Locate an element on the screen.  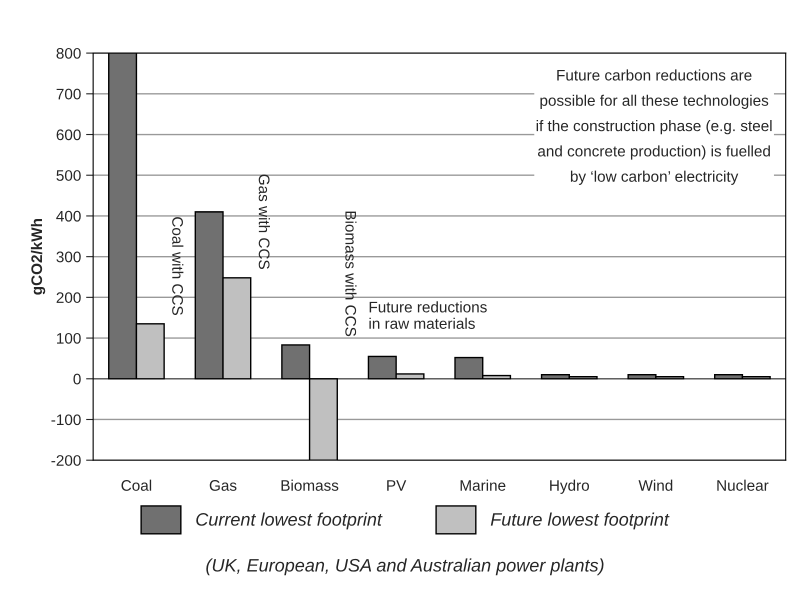
y-tick-label: -100 is located at coordinates (66, 420).